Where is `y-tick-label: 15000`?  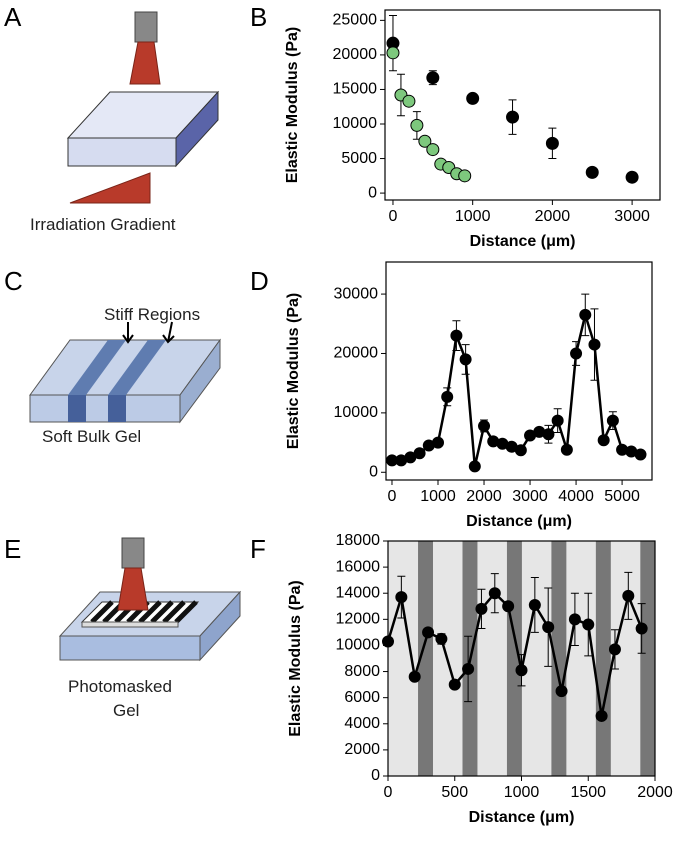
y-tick-label: 15000 is located at coordinates (355, 89).